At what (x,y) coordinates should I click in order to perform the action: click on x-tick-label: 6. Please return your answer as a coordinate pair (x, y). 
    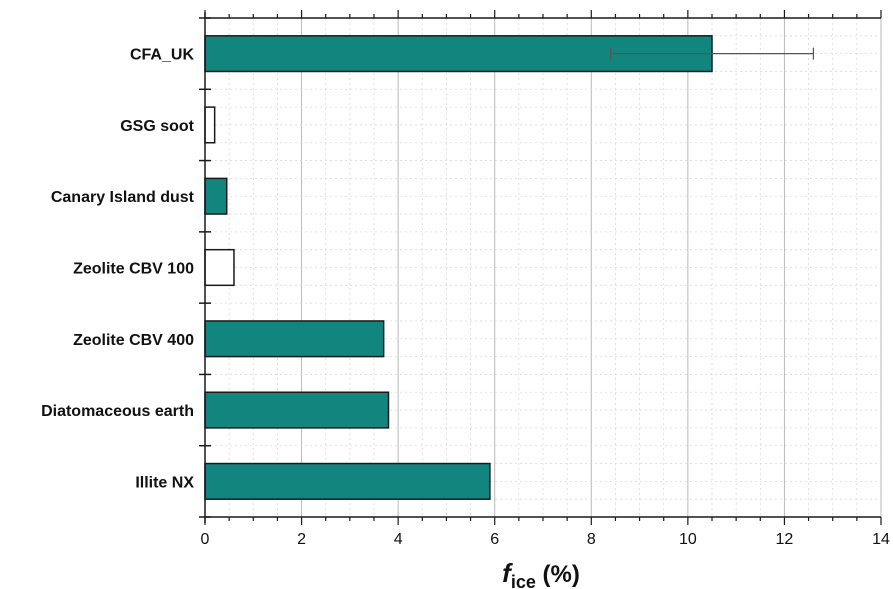
    Looking at the image, I should click on (494, 539).